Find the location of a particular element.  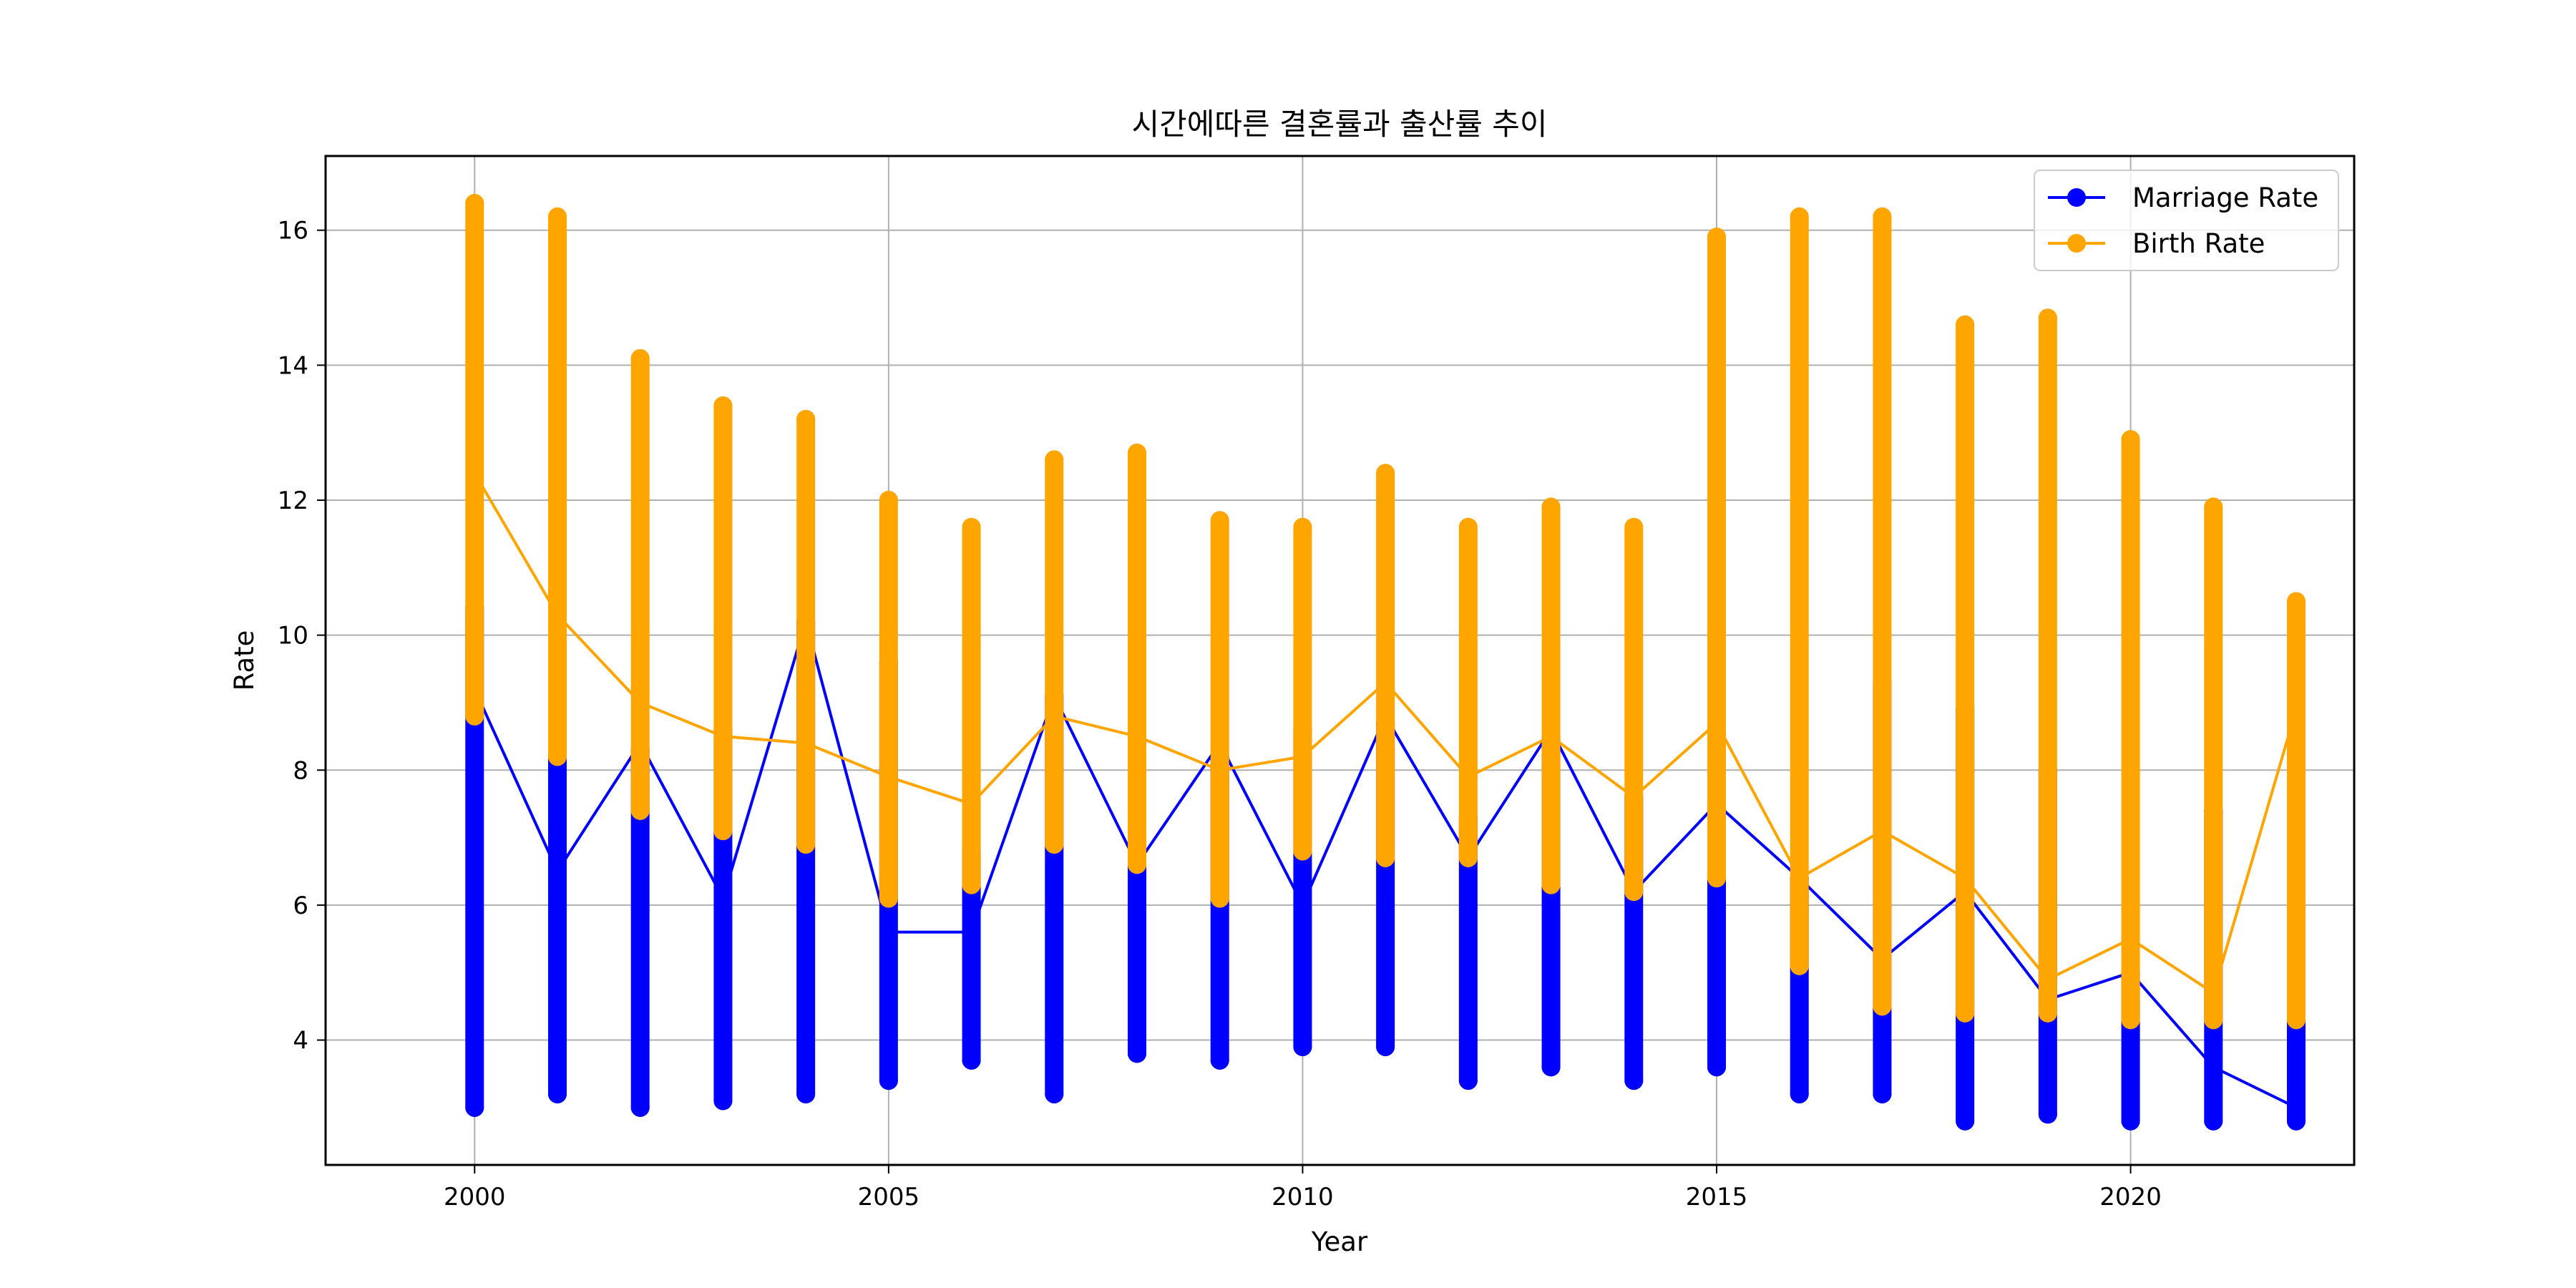

legend-marriage-marker is located at coordinates (2076, 197).